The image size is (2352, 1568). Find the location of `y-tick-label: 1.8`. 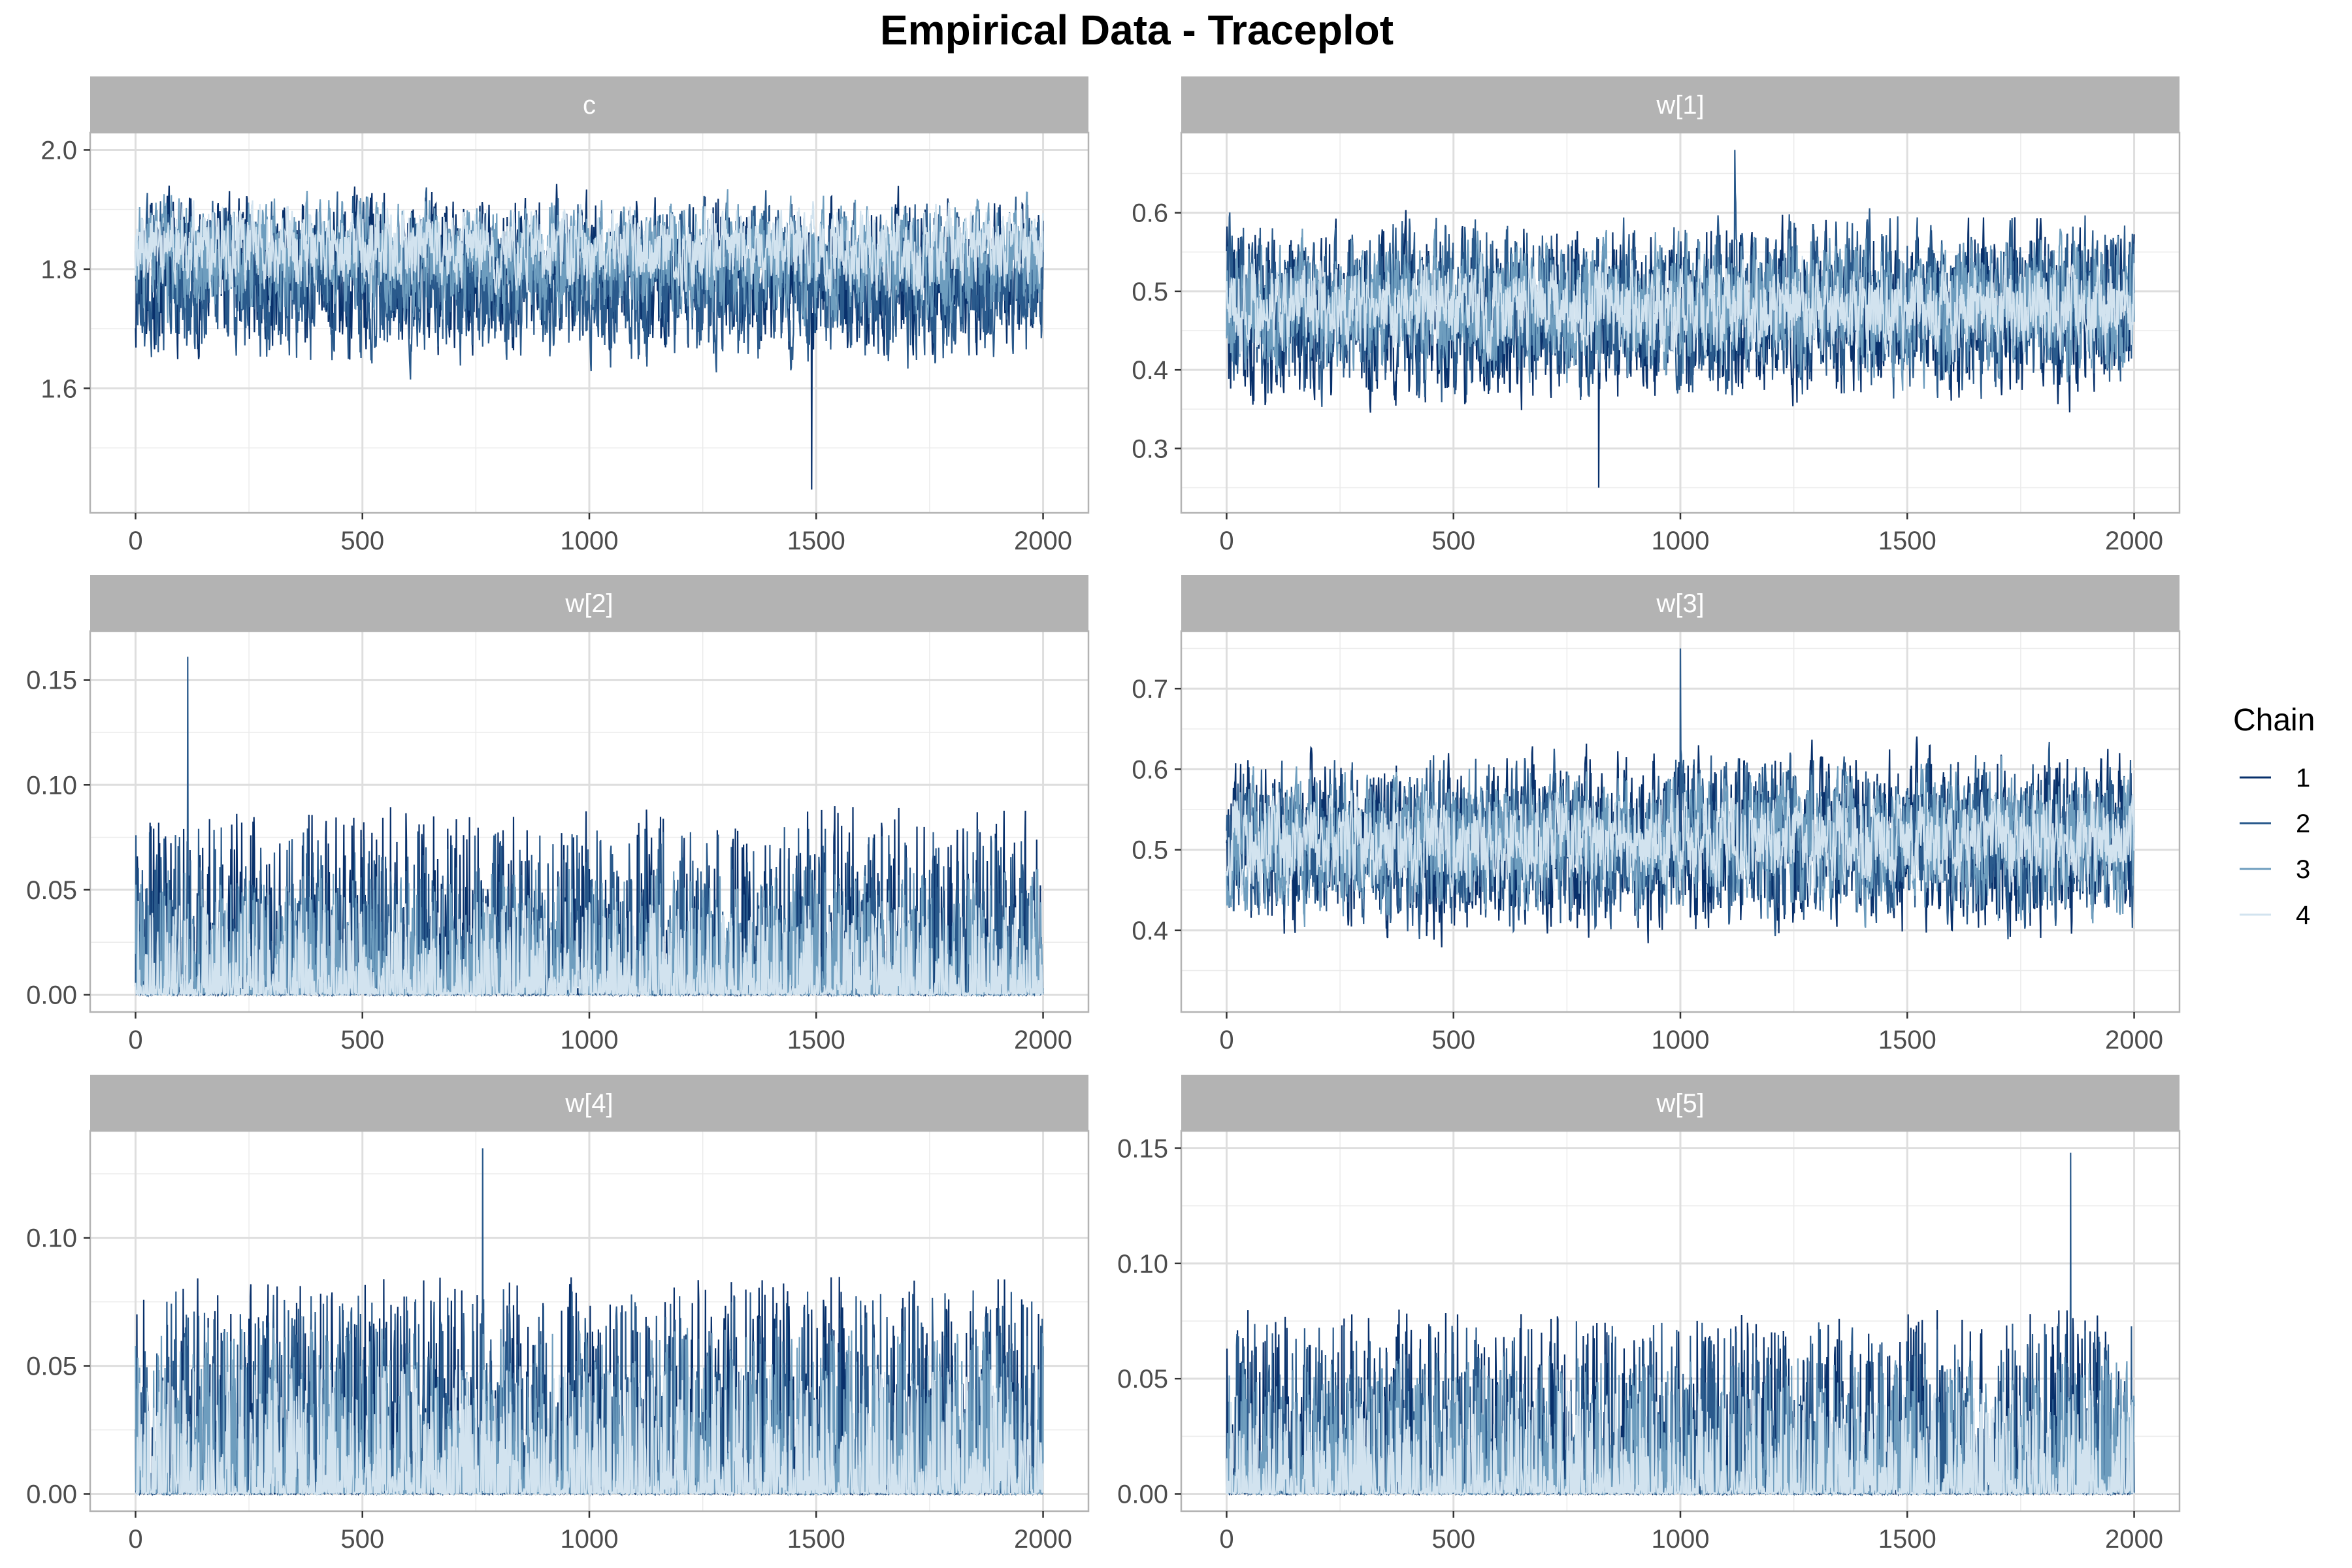

y-tick-label: 1.8 is located at coordinates (59, 269).